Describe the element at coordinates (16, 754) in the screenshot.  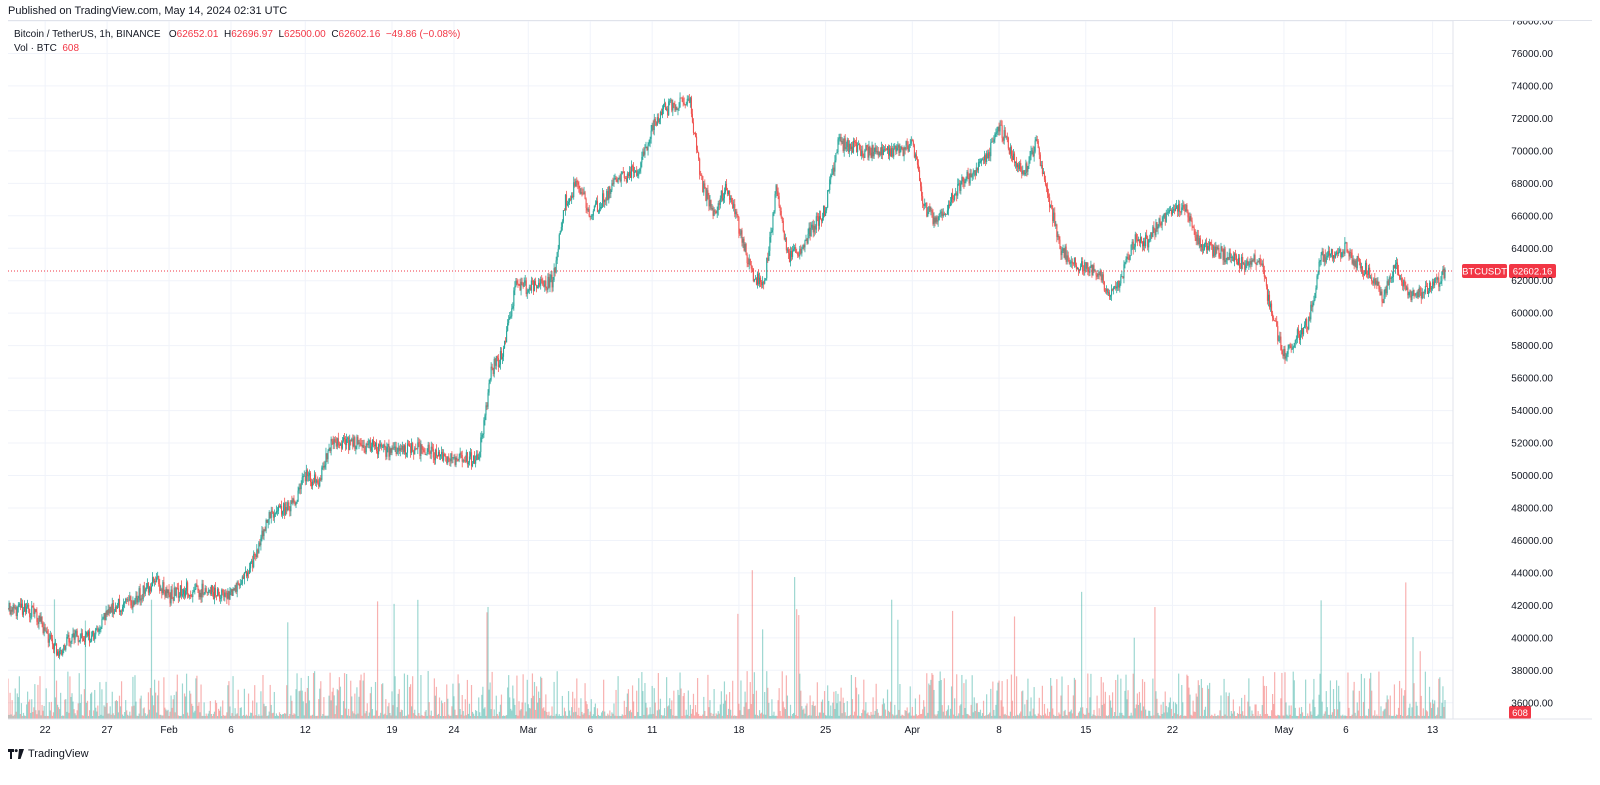
I see `tradingview-logo-icon` at that location.